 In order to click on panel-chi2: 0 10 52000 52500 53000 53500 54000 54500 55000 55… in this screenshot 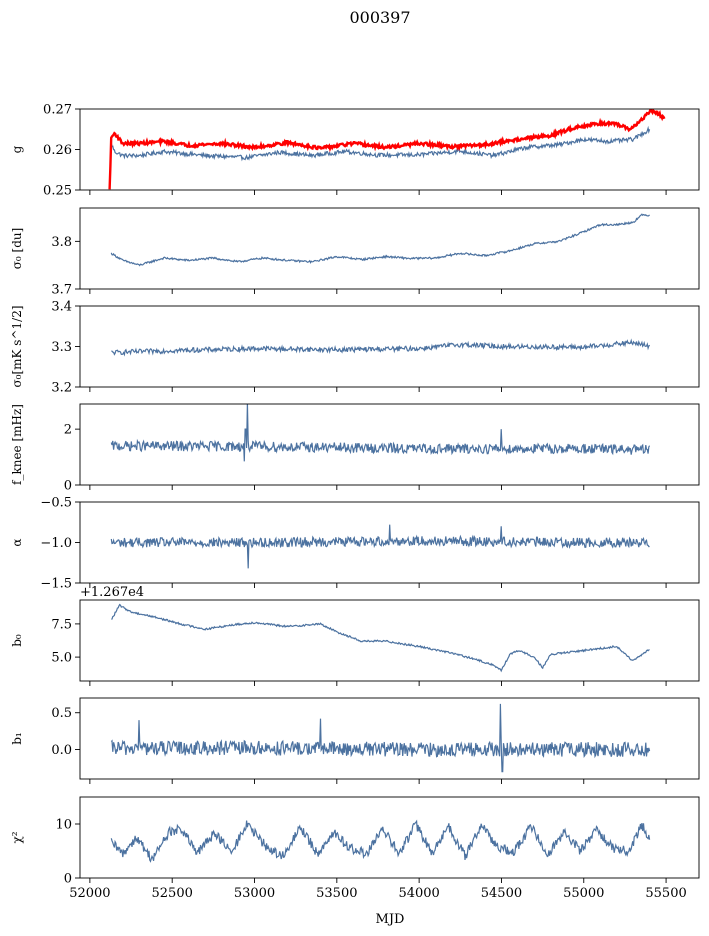, I will do `click(355, 848)`.